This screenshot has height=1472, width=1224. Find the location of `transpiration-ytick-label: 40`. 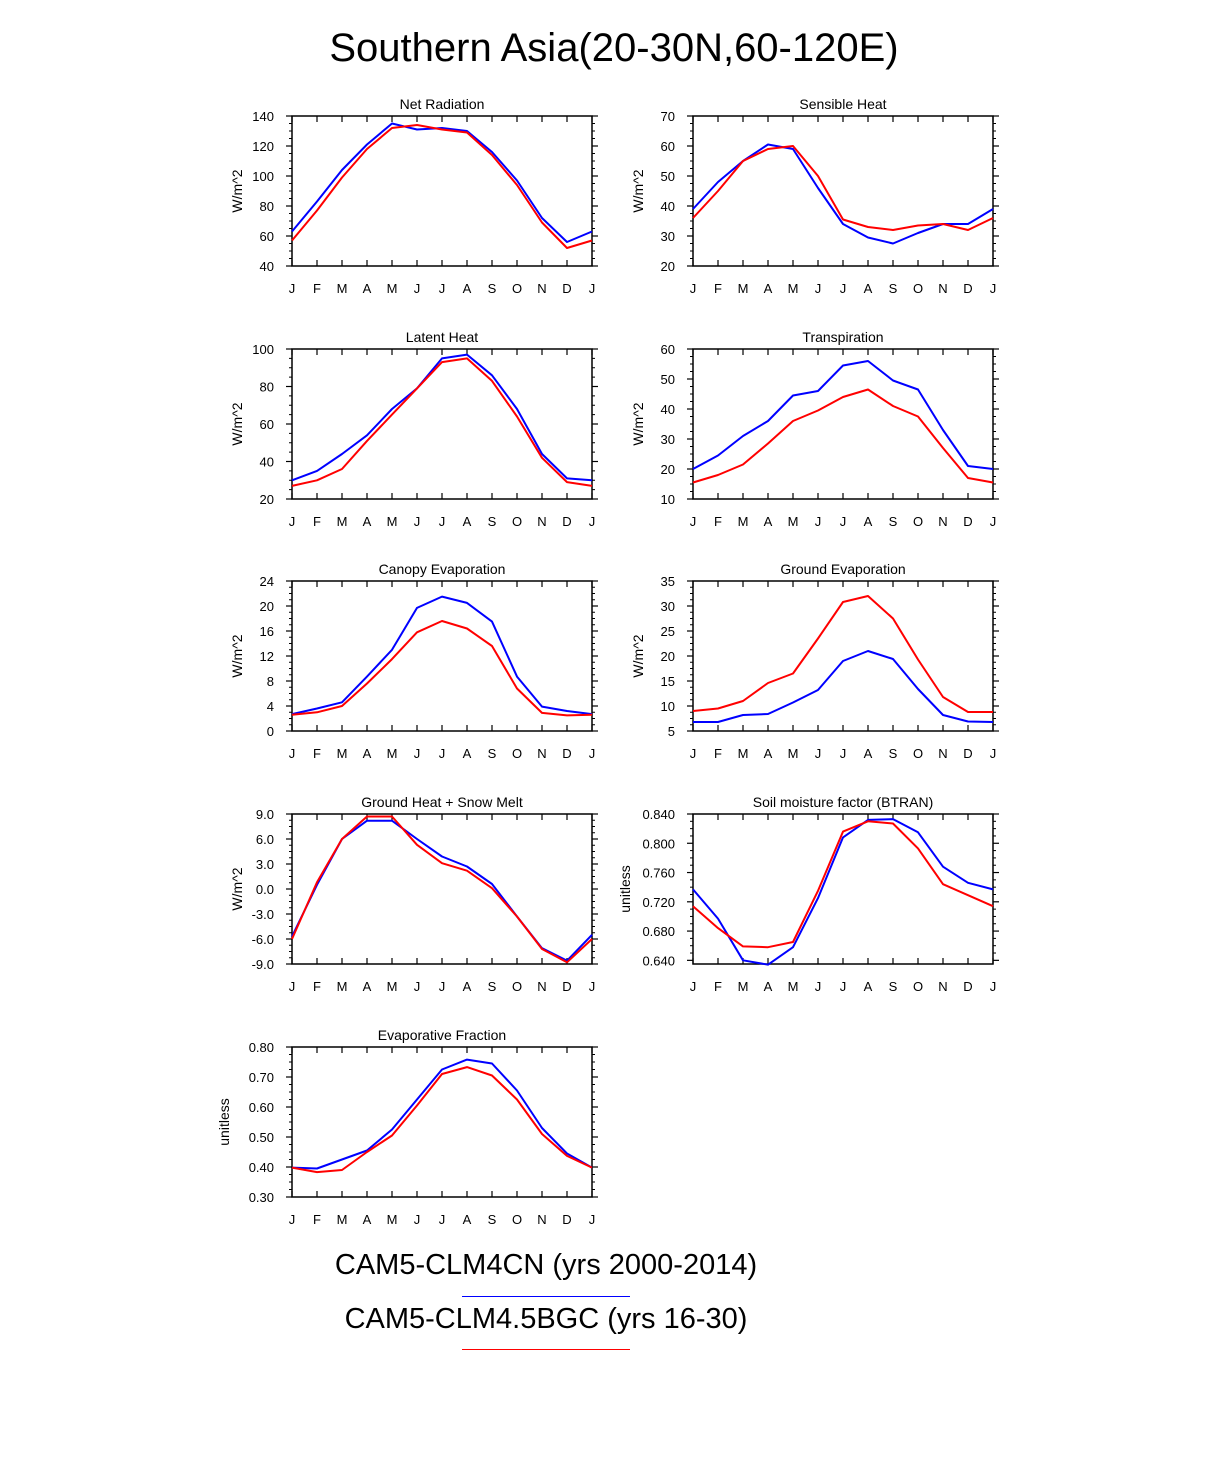

transpiration-ytick-label: 40 is located at coordinates (668, 409).